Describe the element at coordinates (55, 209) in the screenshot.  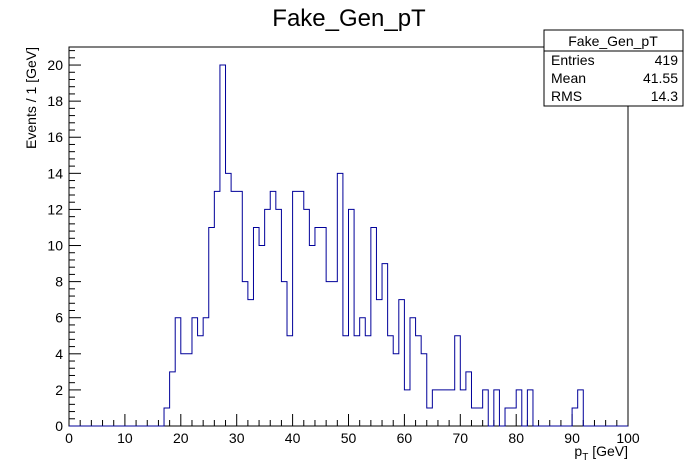
I see `y-tick-label: 12` at that location.